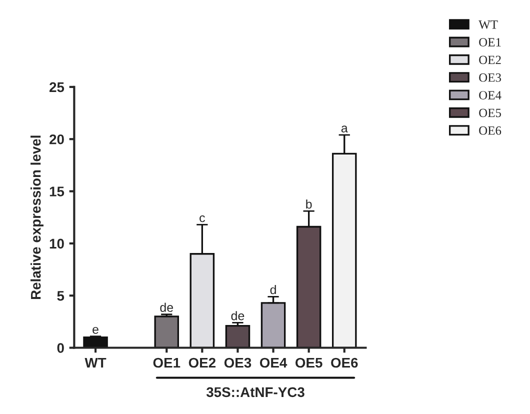 This screenshot has width=530, height=414. I want to click on x-tick-label: WT, so click(95, 363).